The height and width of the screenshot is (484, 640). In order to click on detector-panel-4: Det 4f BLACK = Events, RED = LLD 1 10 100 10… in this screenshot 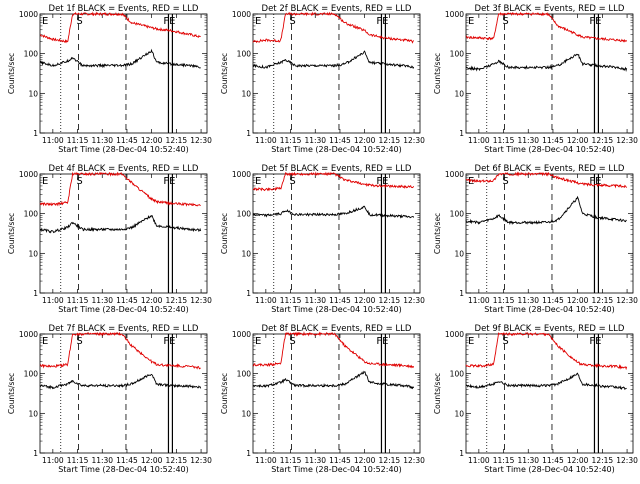, I will do `click(109, 239)`.